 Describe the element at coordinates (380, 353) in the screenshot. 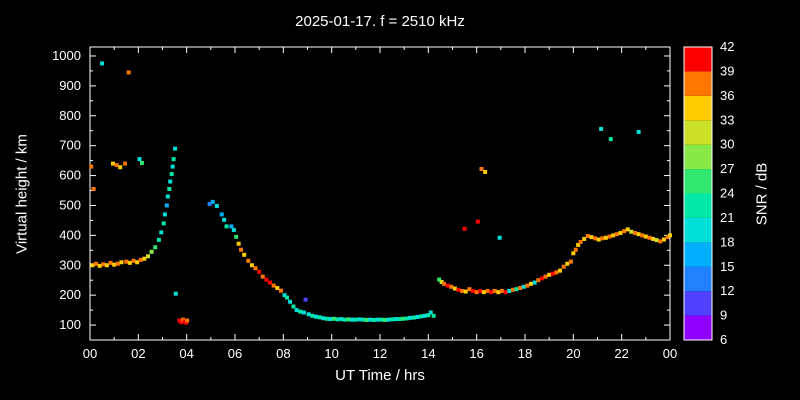

I see `x-tick-label: 12` at that location.